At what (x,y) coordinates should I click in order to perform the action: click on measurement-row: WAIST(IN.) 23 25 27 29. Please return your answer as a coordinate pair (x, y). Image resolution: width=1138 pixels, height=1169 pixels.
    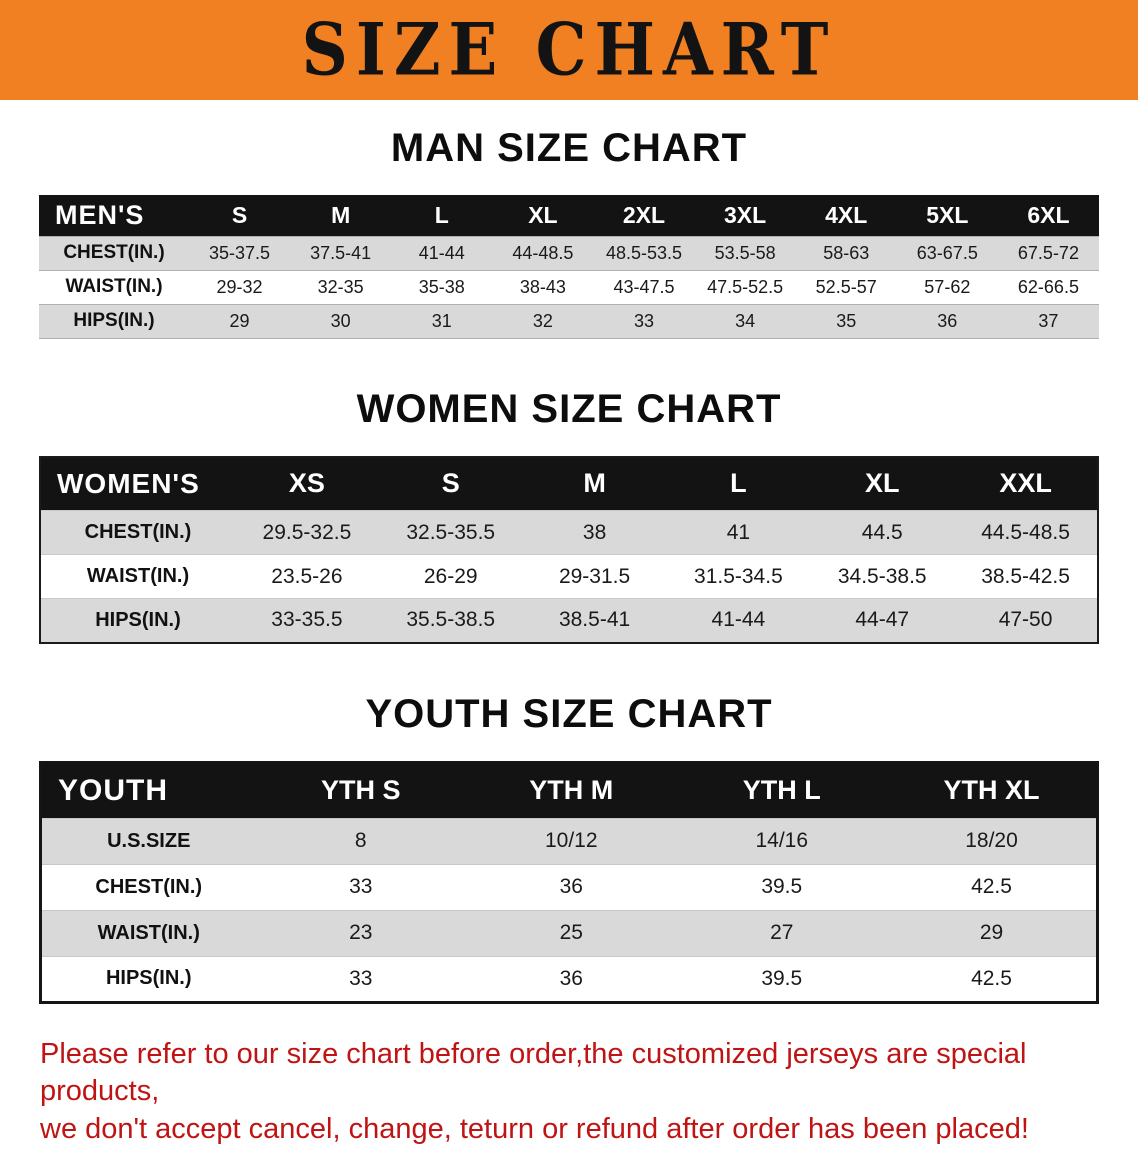
    Looking at the image, I should click on (569, 933).